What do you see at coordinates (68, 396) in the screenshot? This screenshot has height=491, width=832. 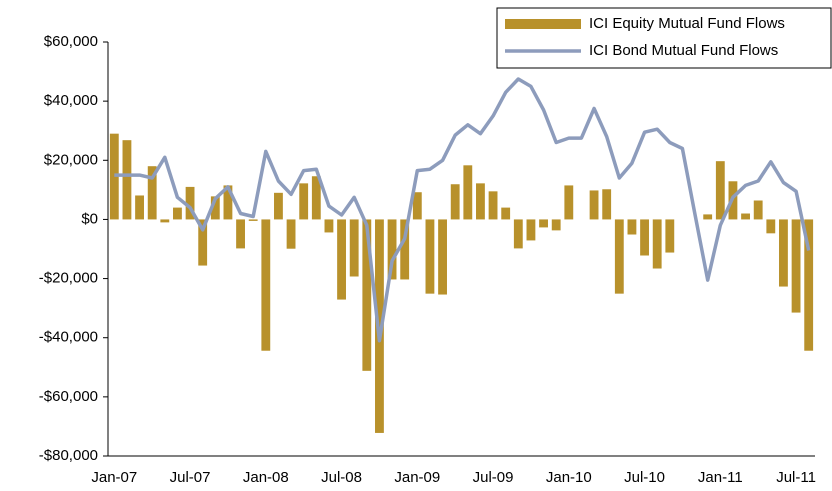 I see `y-tick-label: -$60,000` at bounding box center [68, 396].